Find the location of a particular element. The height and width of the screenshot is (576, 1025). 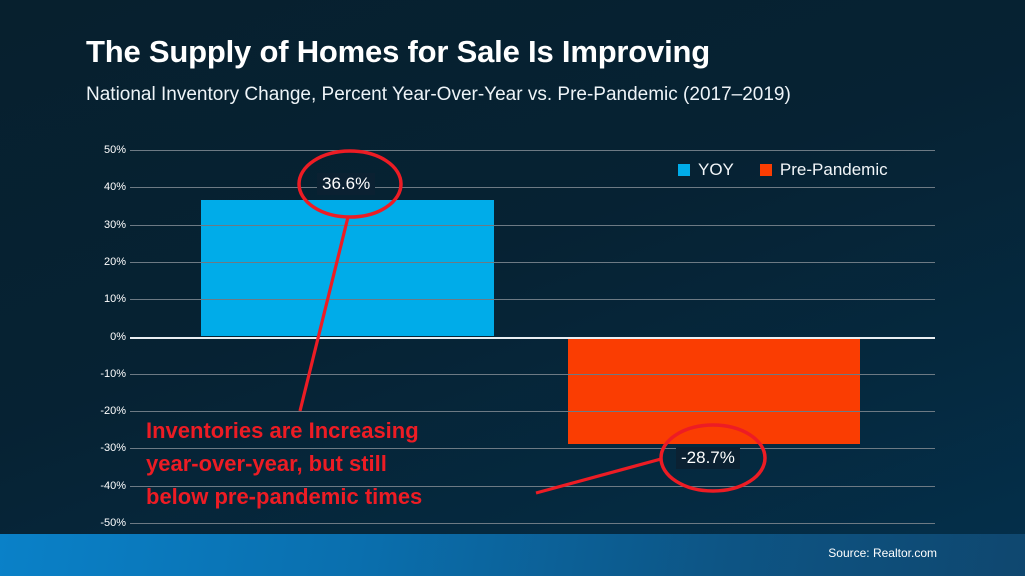

y-axis-tick-label: 10% is located at coordinates (114, 299).